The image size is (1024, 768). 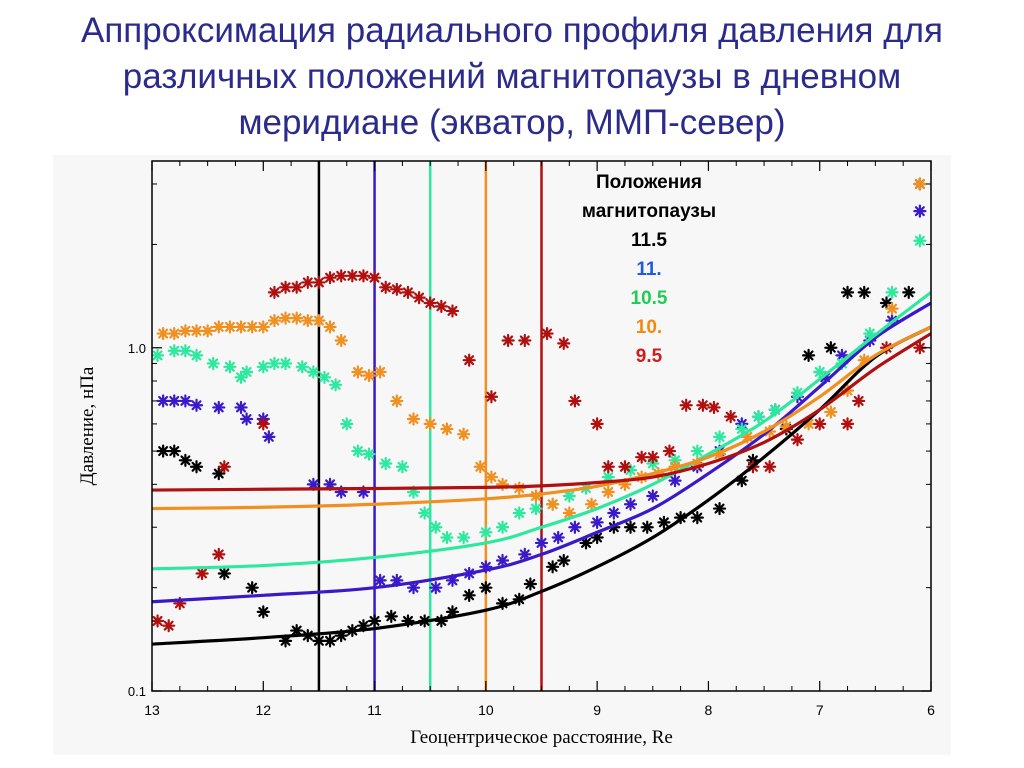 I want to click on x-tick-label-5: 8, so click(x=709, y=710).